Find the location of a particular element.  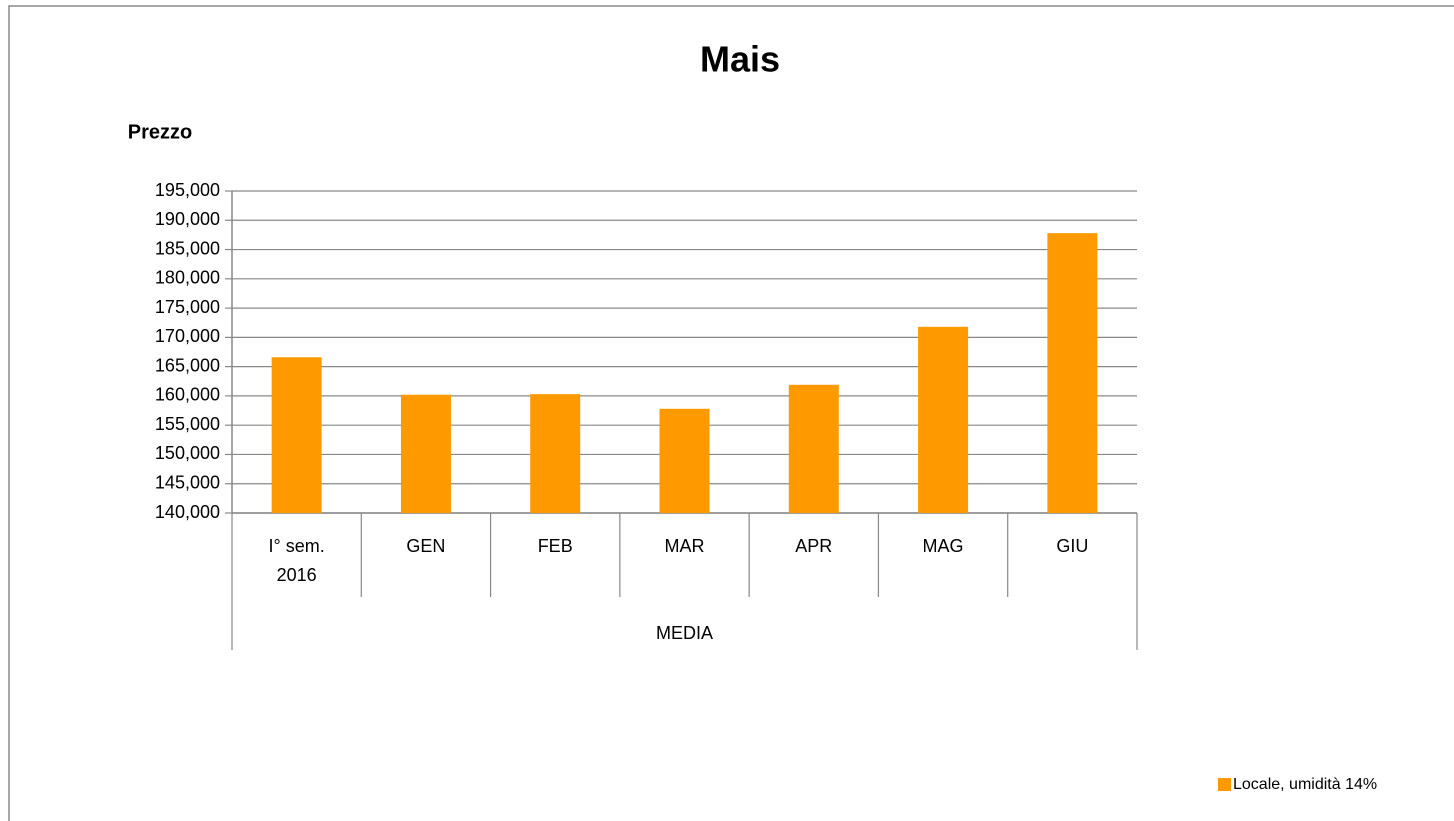

legend-swatch is located at coordinates (1224, 784).